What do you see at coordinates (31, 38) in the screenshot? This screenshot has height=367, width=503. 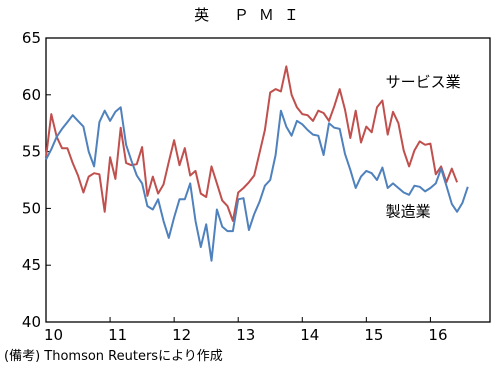 I see `y-tick-label-5: 65` at bounding box center [31, 38].